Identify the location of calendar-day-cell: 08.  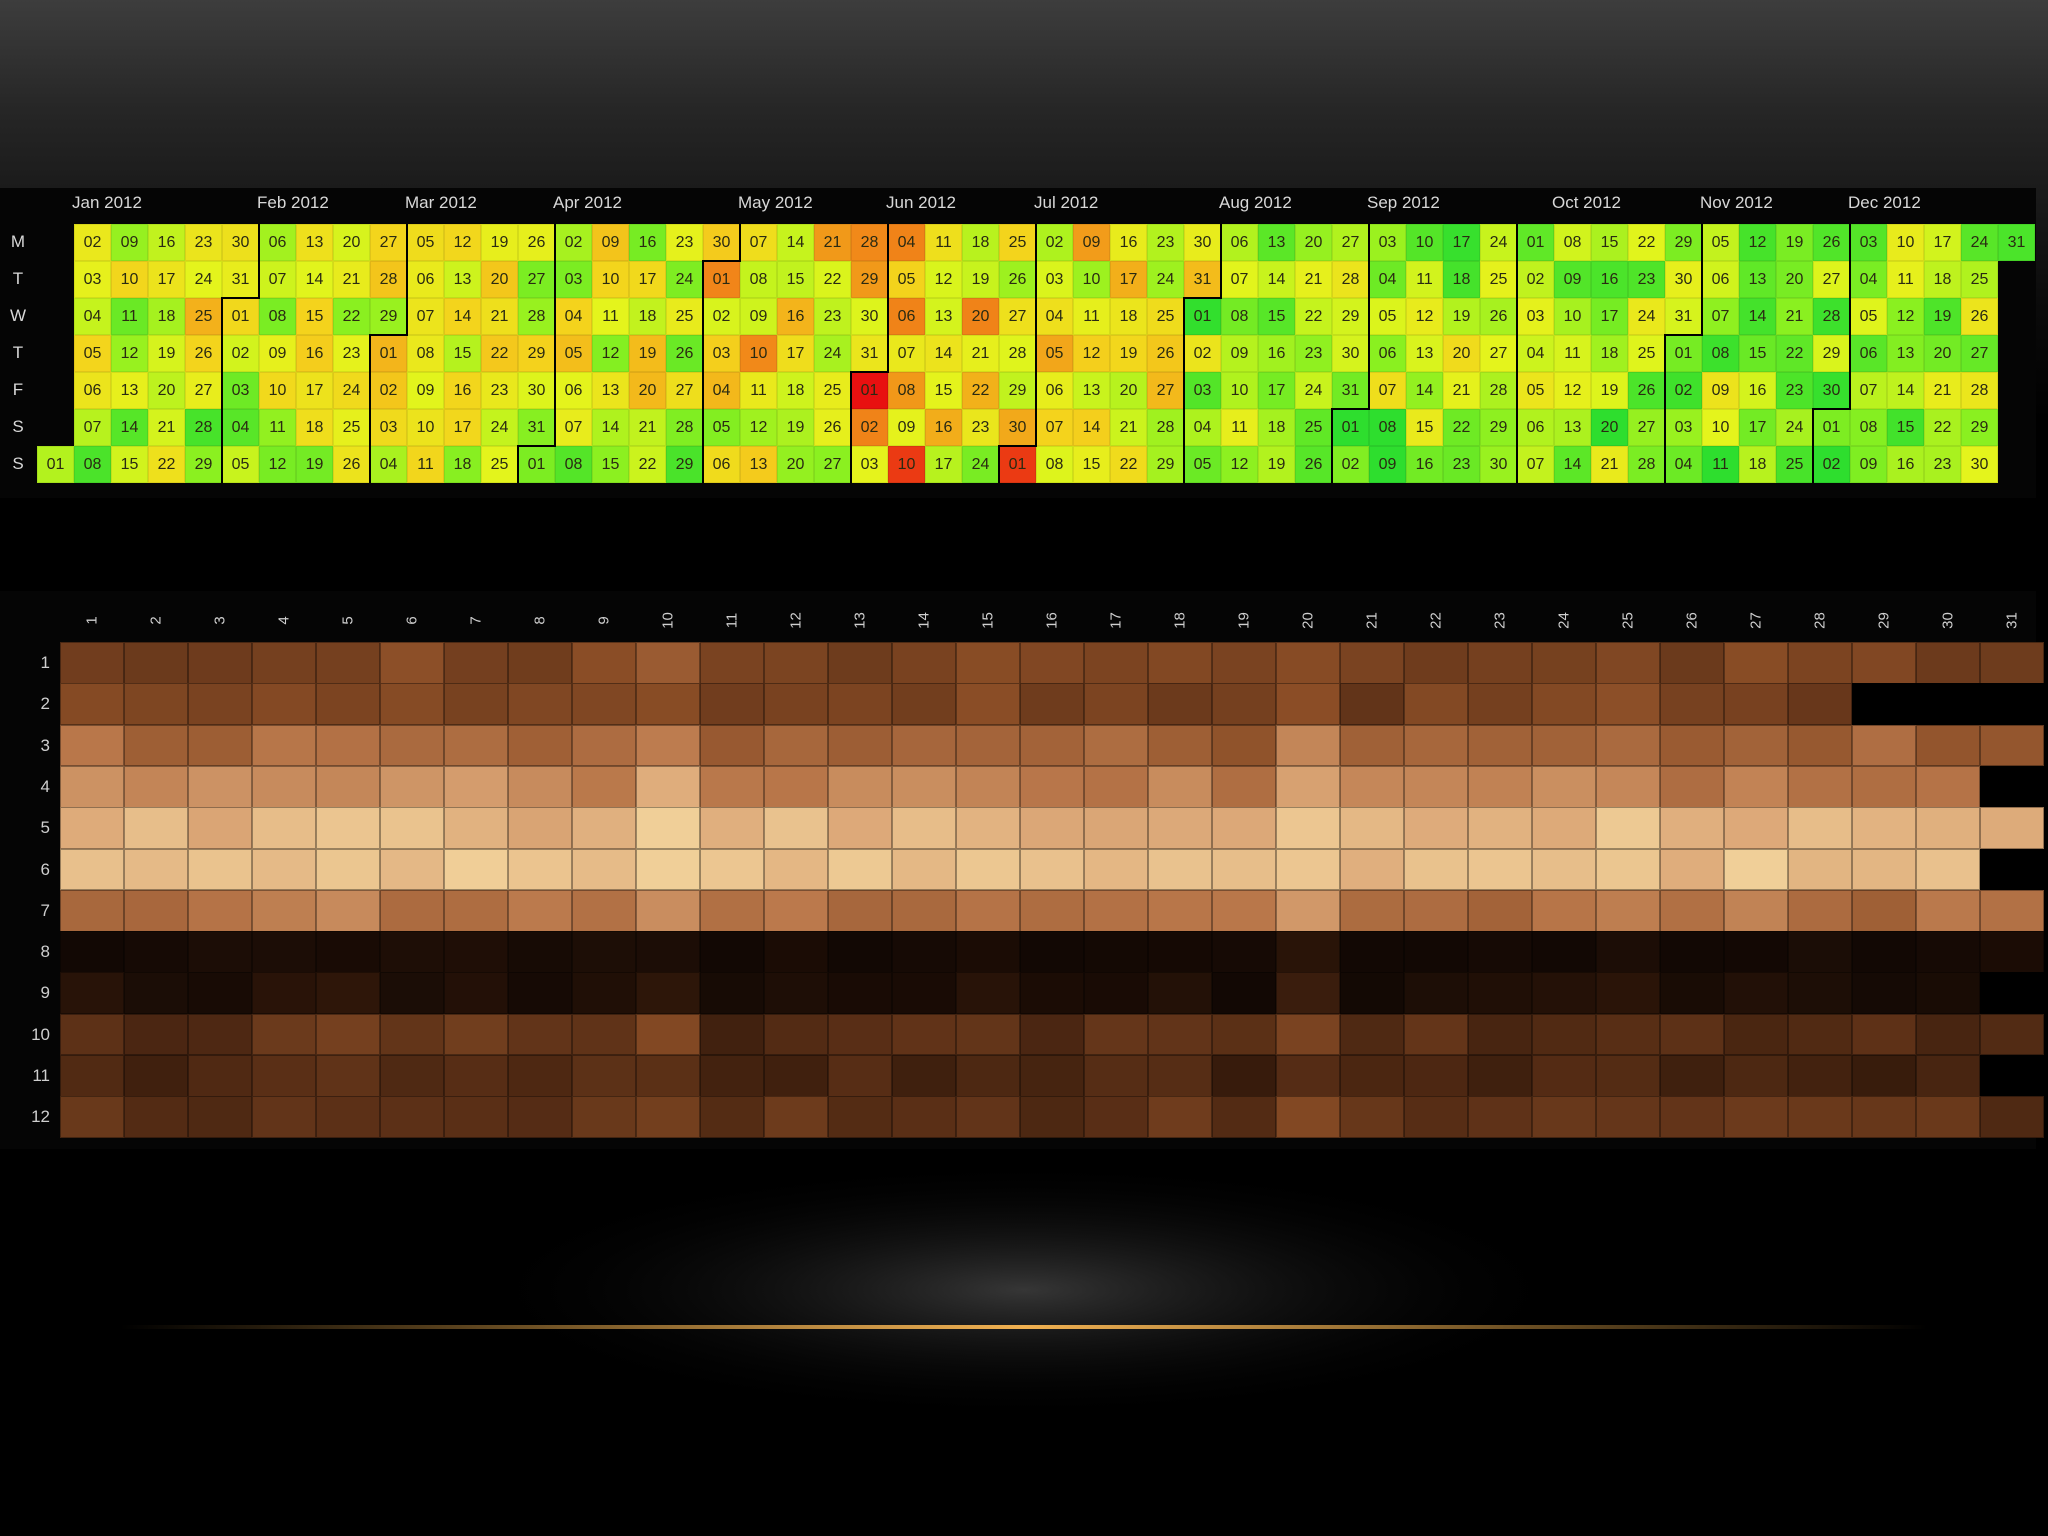
(92, 464).